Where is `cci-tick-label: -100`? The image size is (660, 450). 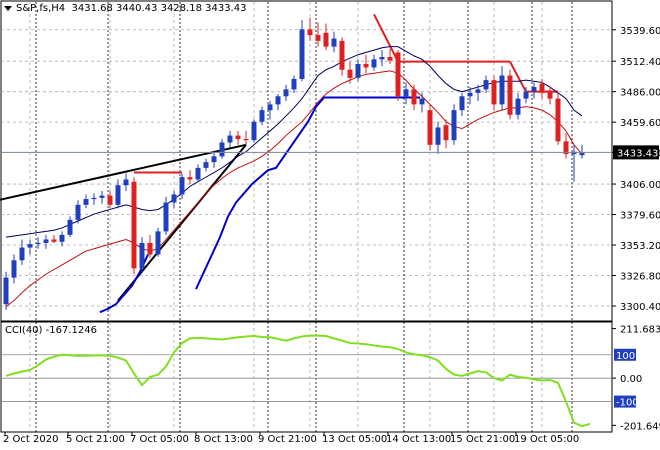
cci-tick-label: -100 is located at coordinates (627, 403).